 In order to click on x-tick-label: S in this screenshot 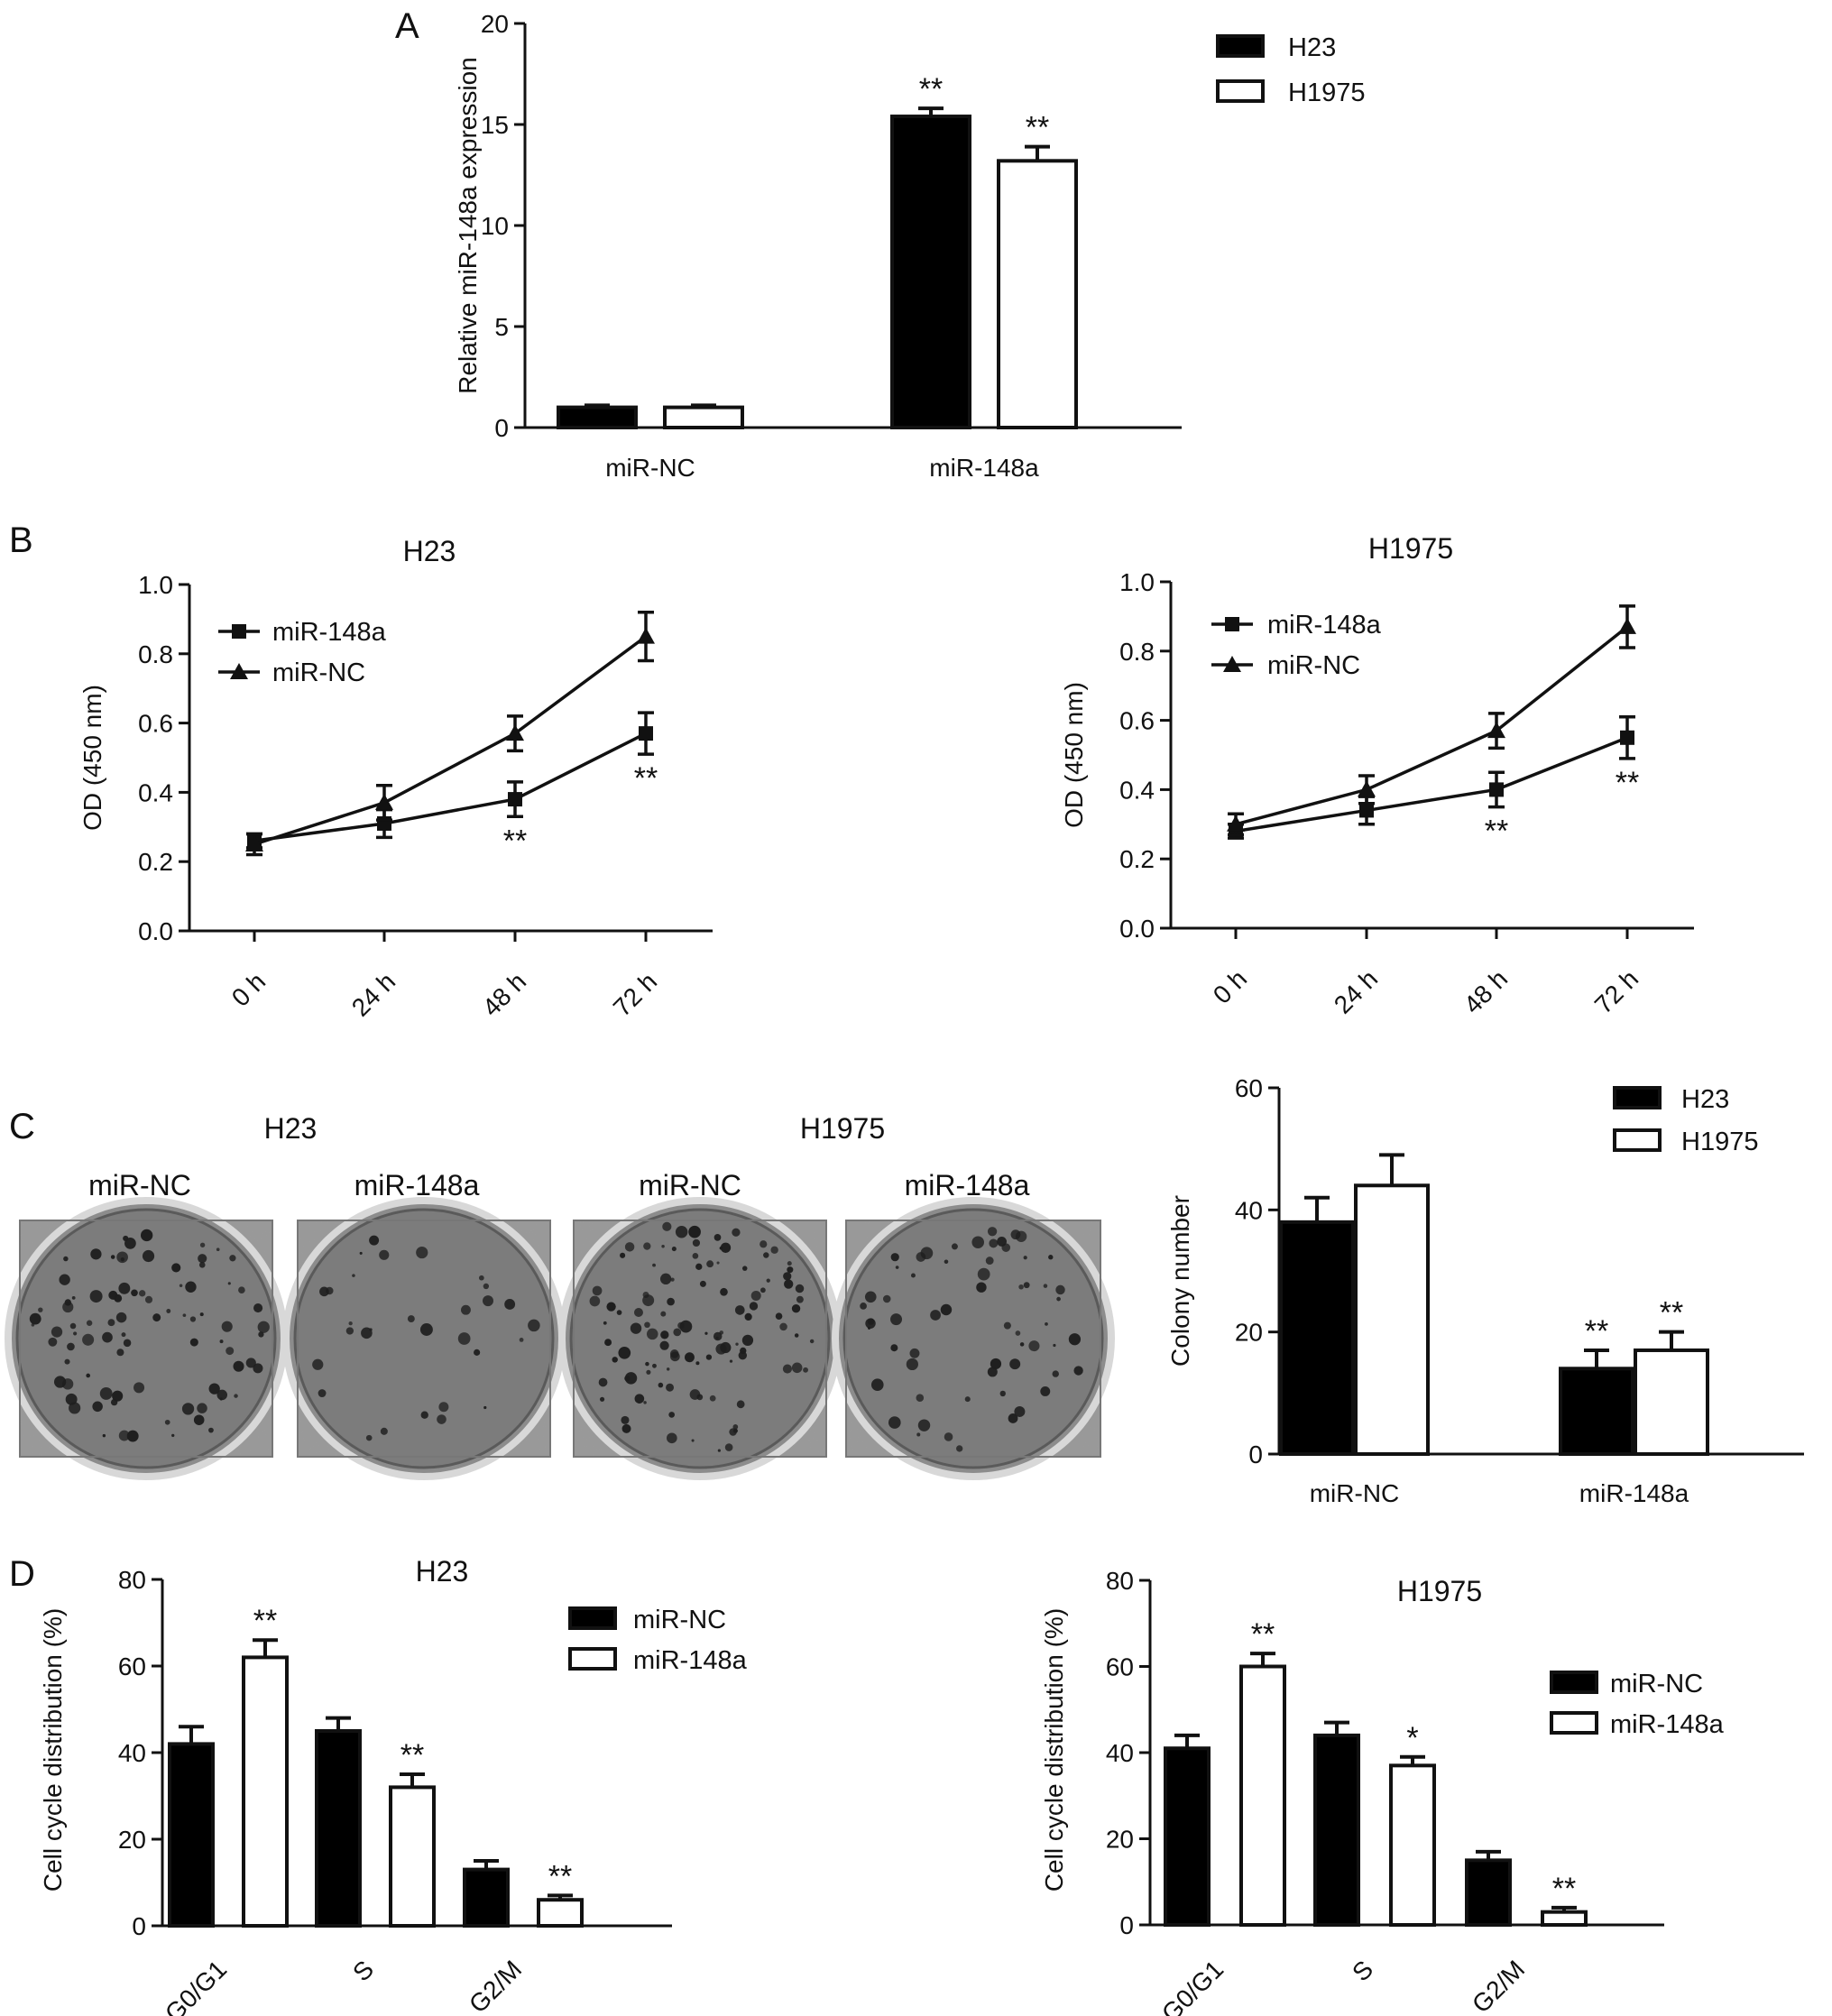, I will do `click(363, 1970)`.